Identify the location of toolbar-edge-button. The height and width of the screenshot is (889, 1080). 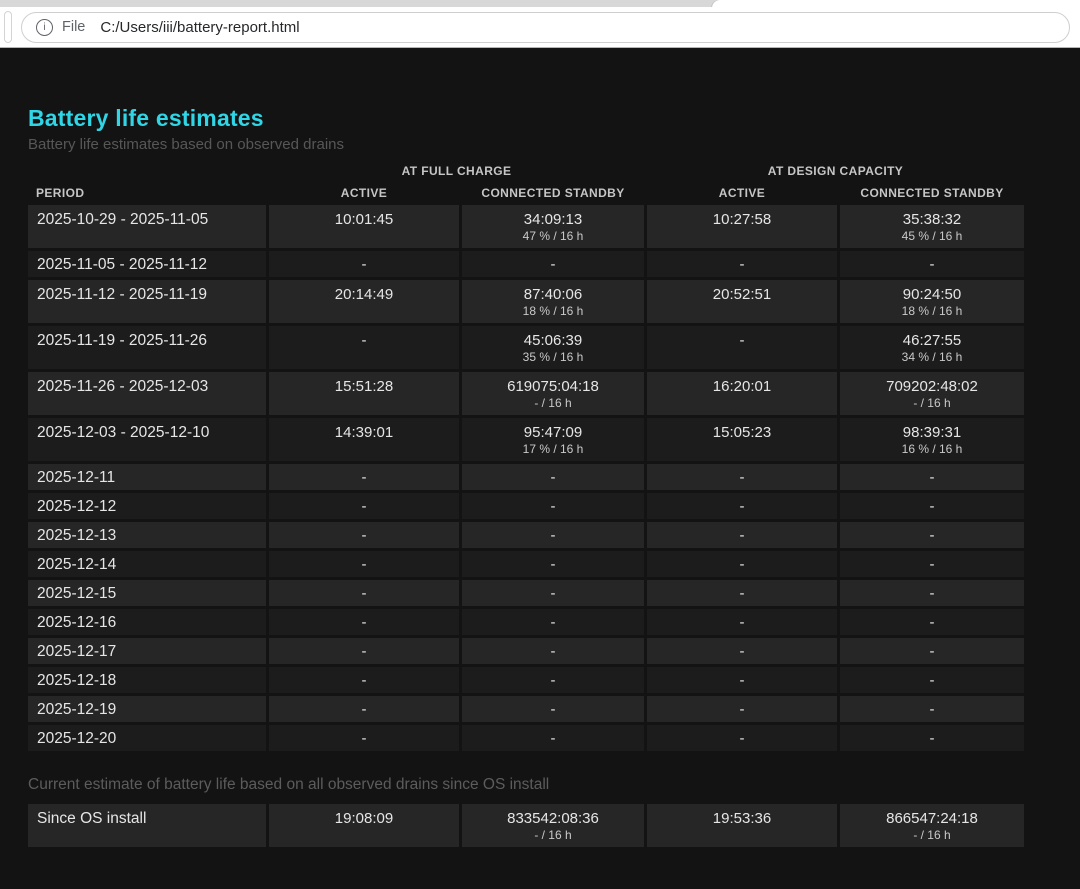
(8, 27).